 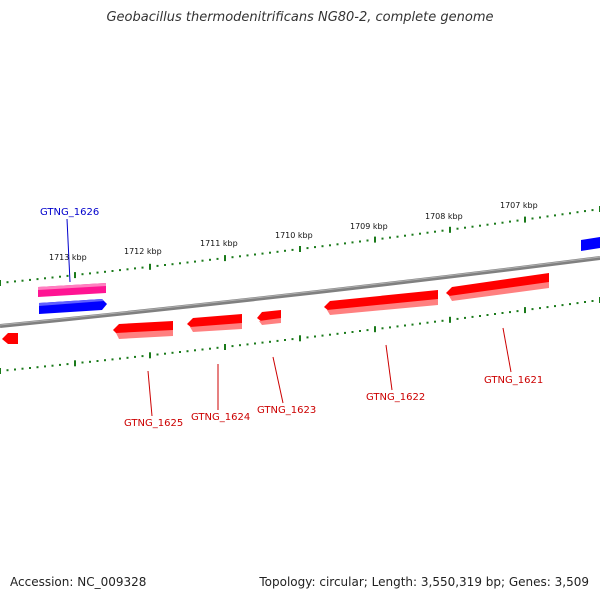 I want to click on gene-label-gtng-1625: GTNG_1625, so click(x=153, y=423).